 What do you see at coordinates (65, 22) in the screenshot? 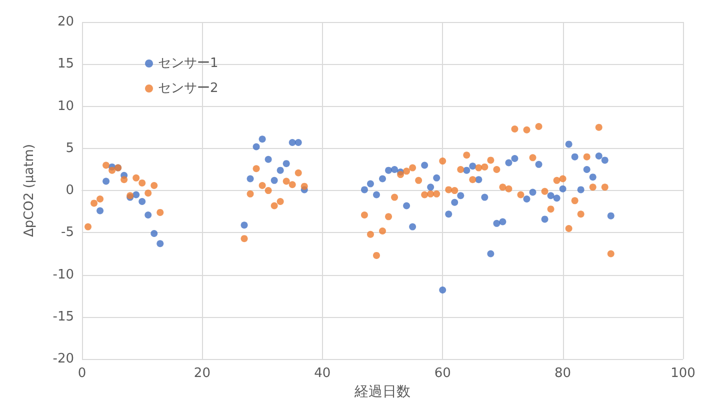
I see `y-tick-label: 20` at bounding box center [65, 22].